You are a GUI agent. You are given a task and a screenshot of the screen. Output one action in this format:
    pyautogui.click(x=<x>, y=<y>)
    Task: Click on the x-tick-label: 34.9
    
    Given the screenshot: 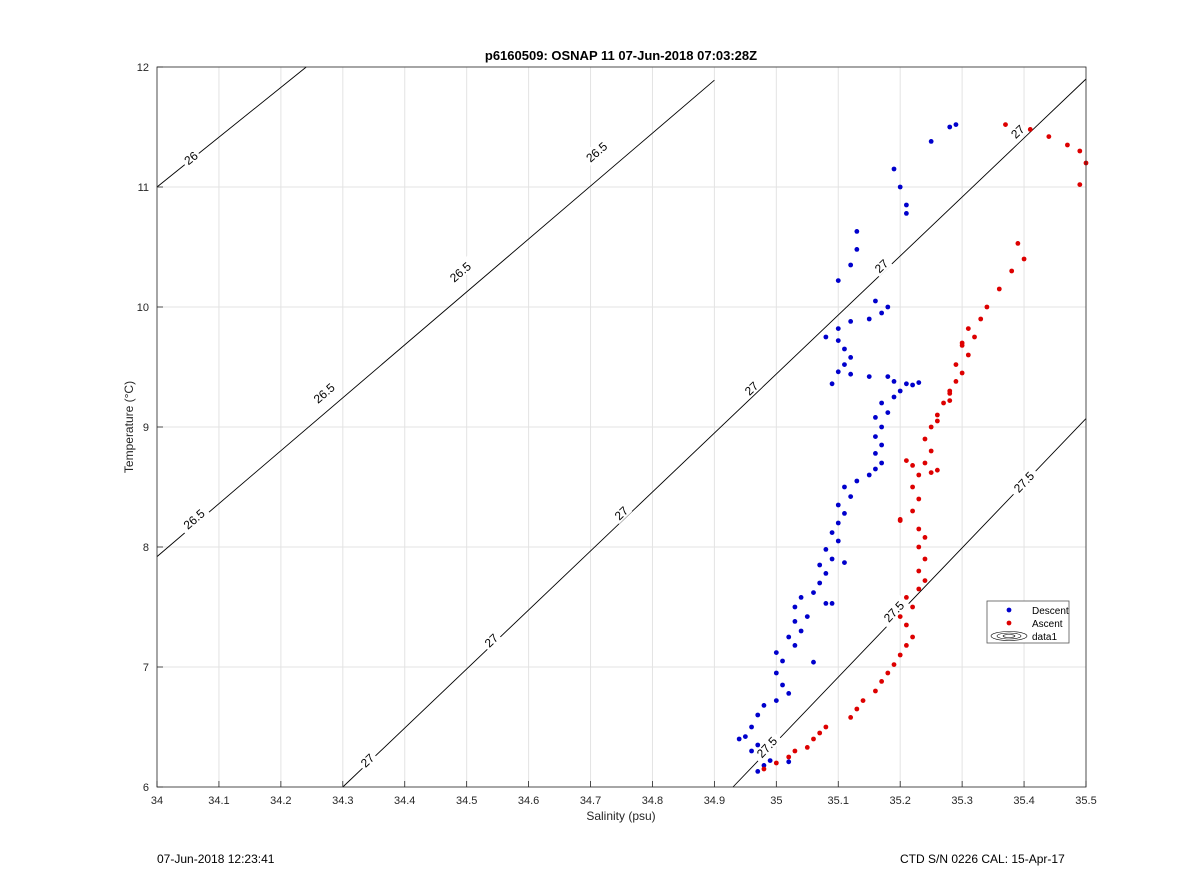 What is the action you would take?
    pyautogui.click(x=714, y=801)
    